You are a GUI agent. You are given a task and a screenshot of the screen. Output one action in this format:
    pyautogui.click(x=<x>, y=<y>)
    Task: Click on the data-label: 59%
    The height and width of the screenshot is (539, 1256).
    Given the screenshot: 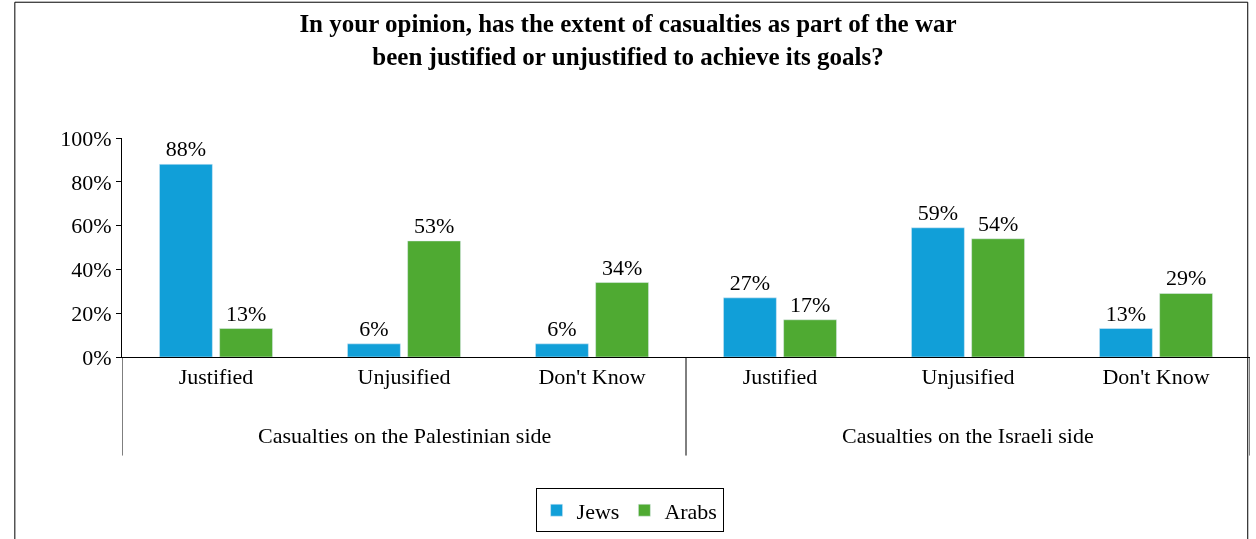 What is the action you would take?
    pyautogui.click(x=938, y=212)
    